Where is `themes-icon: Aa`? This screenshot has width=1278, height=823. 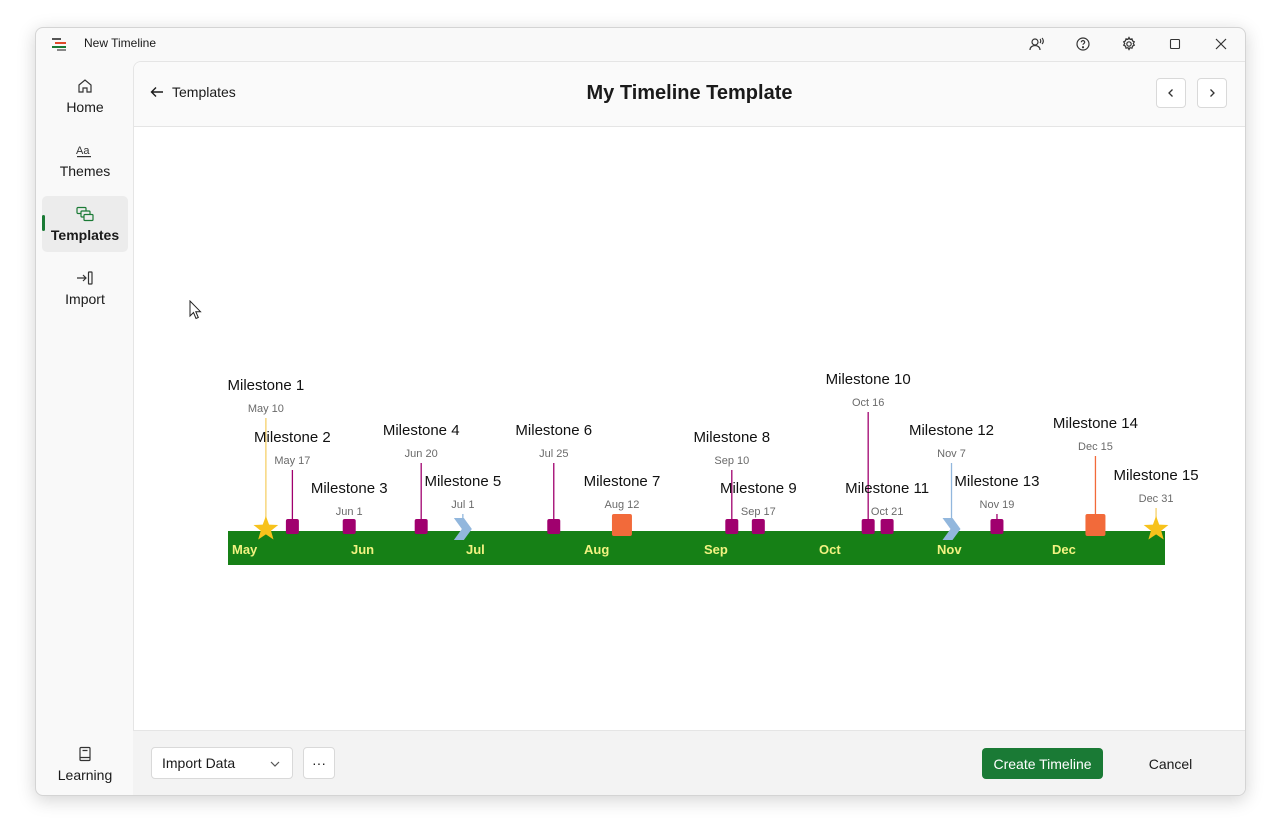 themes-icon: Aa is located at coordinates (83, 151).